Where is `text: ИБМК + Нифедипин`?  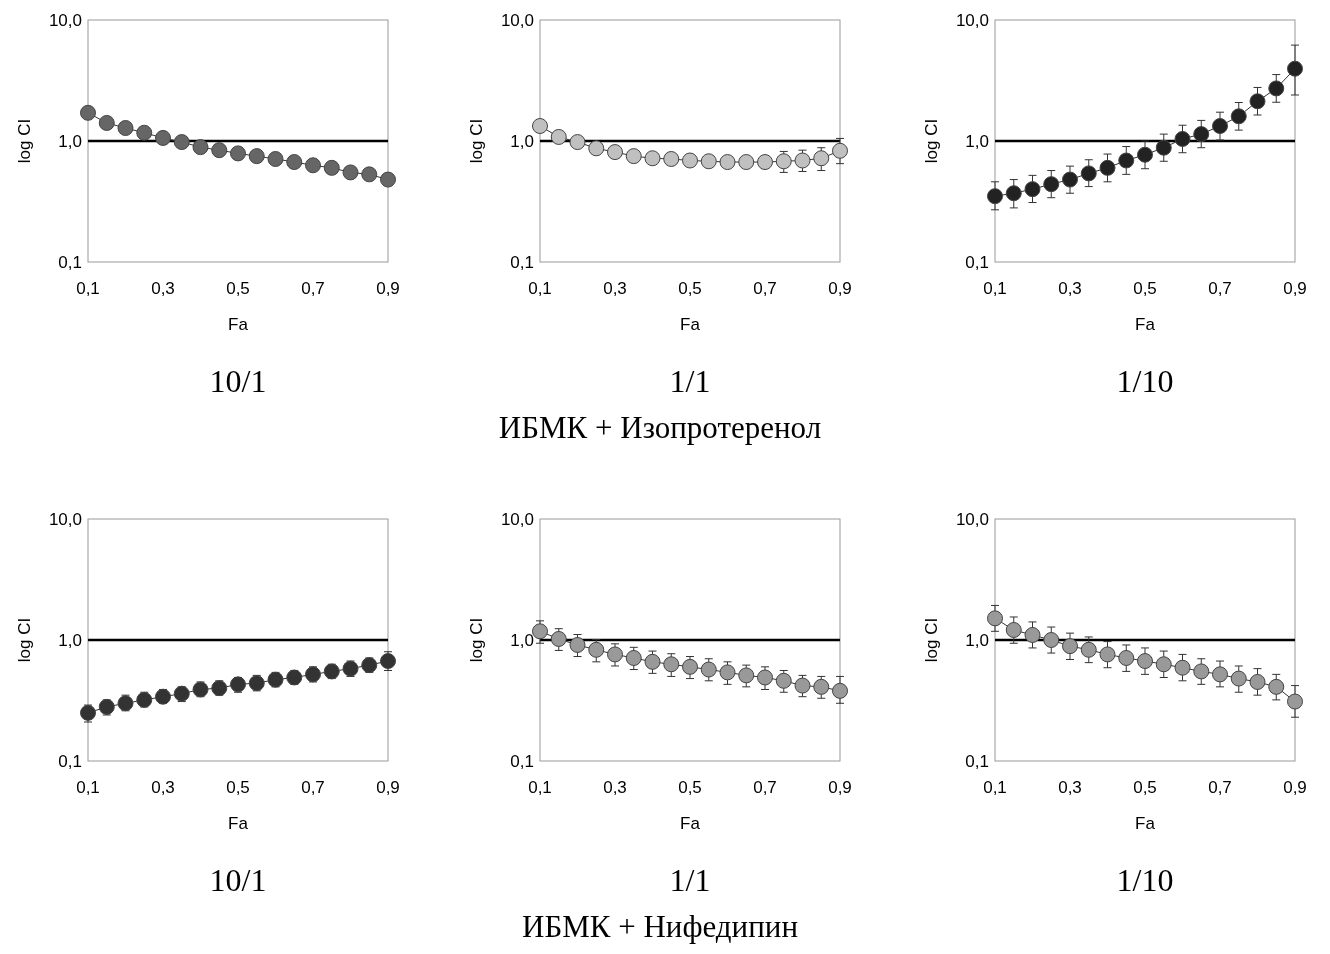 text: ИБМК + Нифедипин is located at coordinates (660, 926).